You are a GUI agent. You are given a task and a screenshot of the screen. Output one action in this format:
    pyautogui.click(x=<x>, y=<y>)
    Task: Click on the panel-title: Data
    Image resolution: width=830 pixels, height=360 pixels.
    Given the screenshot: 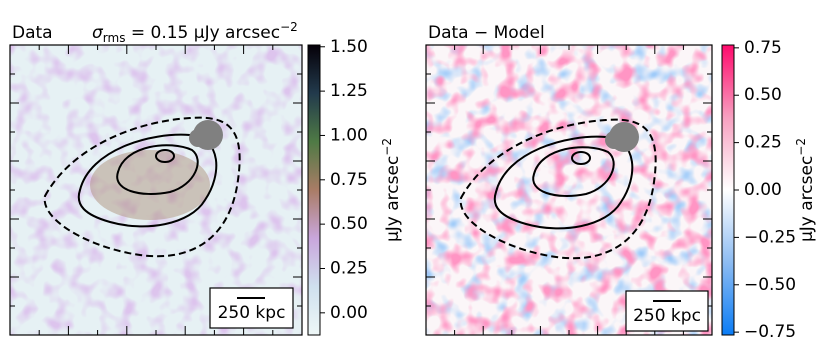 What is the action you would take?
    pyautogui.click(x=32, y=33)
    